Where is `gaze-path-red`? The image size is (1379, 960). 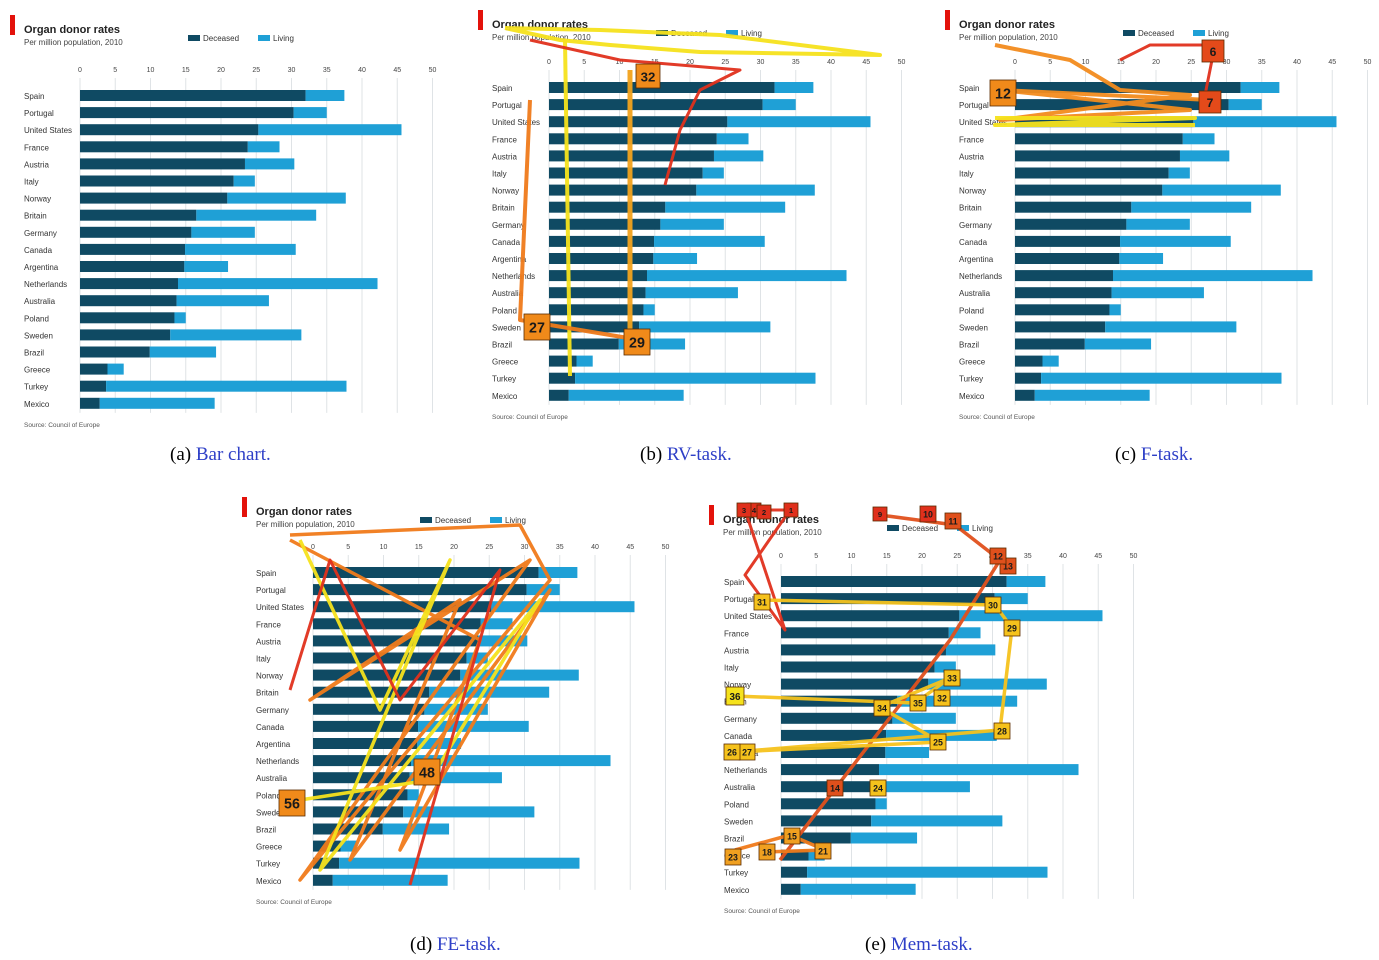 gaze-path-red is located at coordinates (1168, 69).